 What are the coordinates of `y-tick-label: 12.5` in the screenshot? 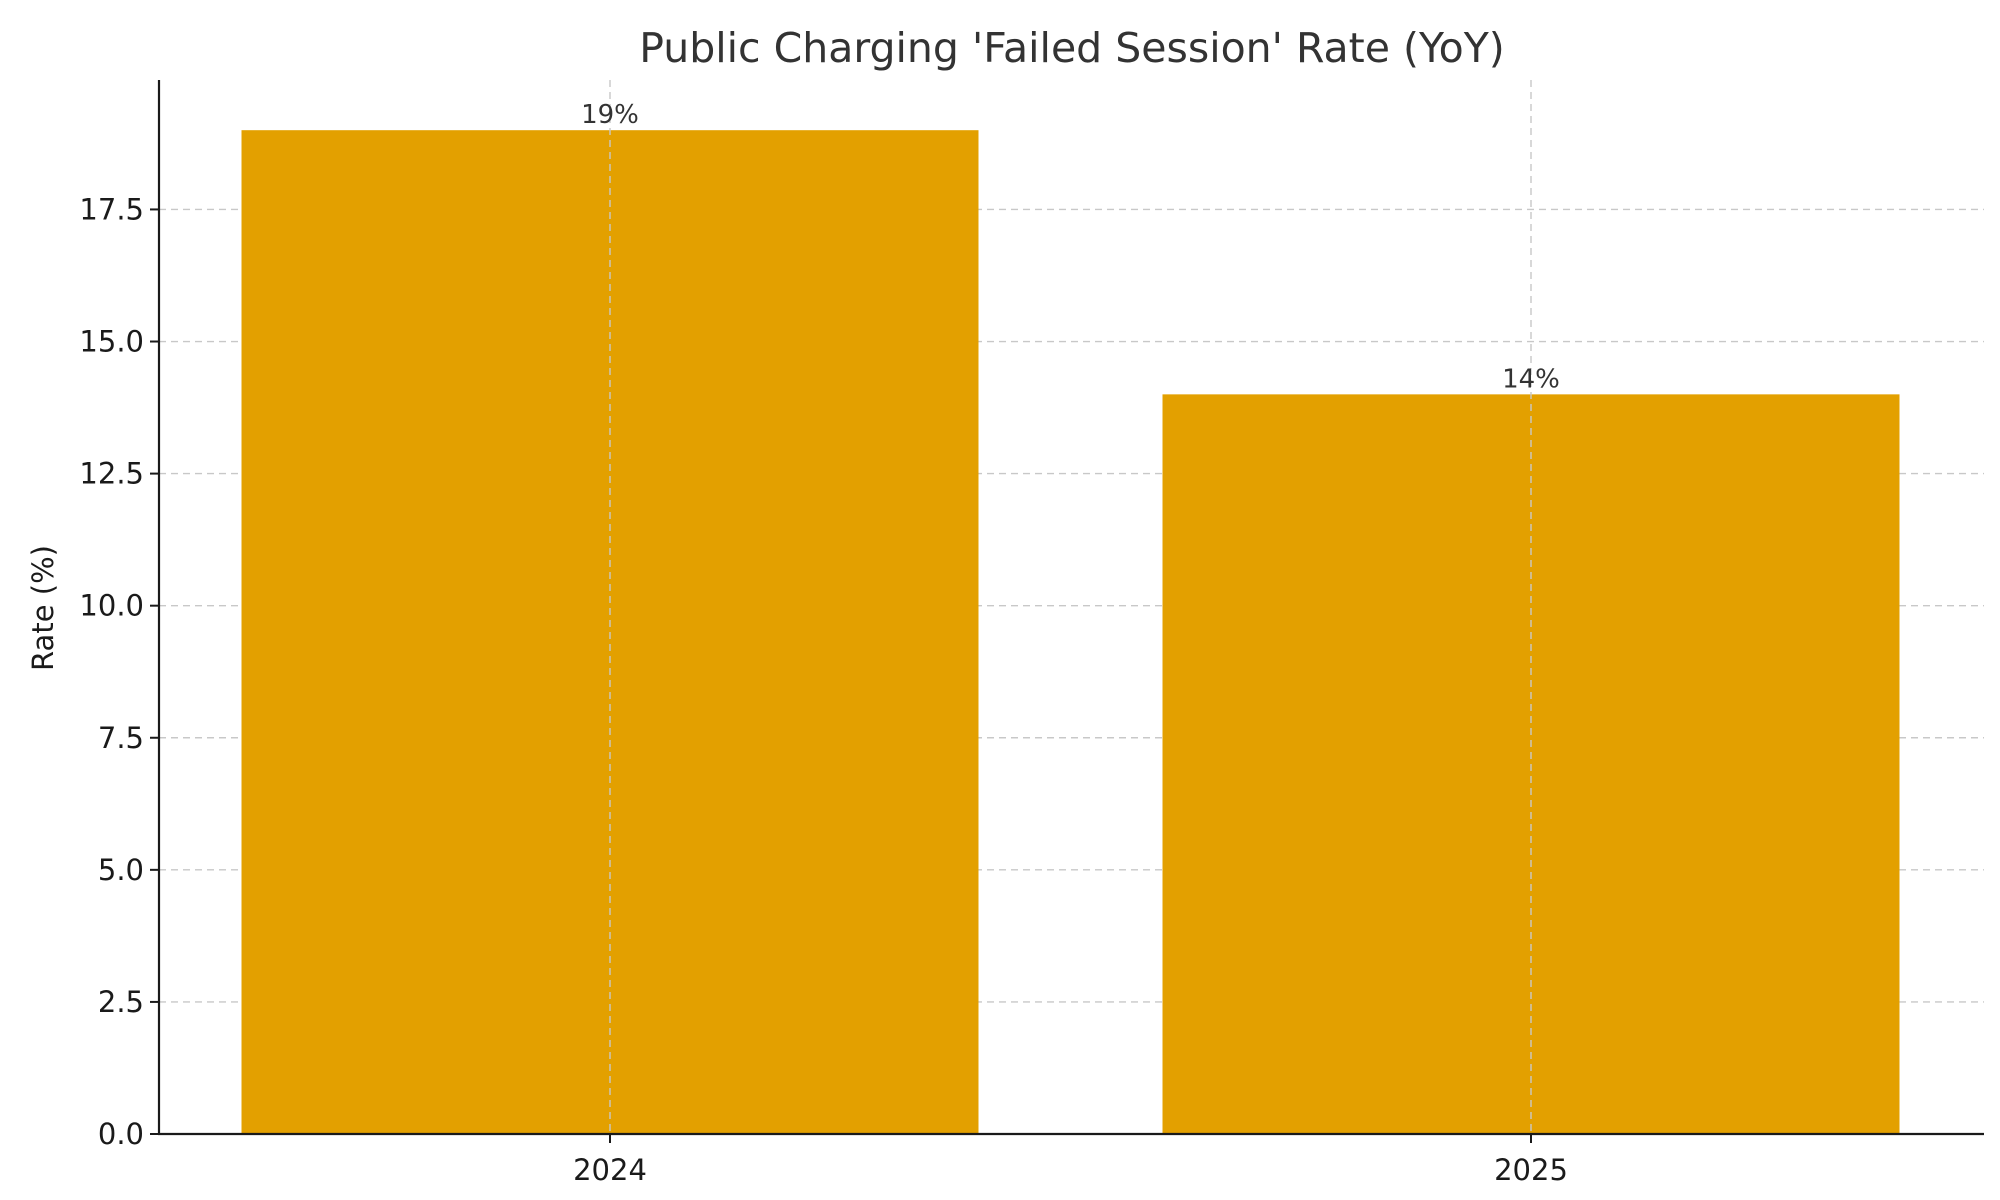 It's located at (111, 474).